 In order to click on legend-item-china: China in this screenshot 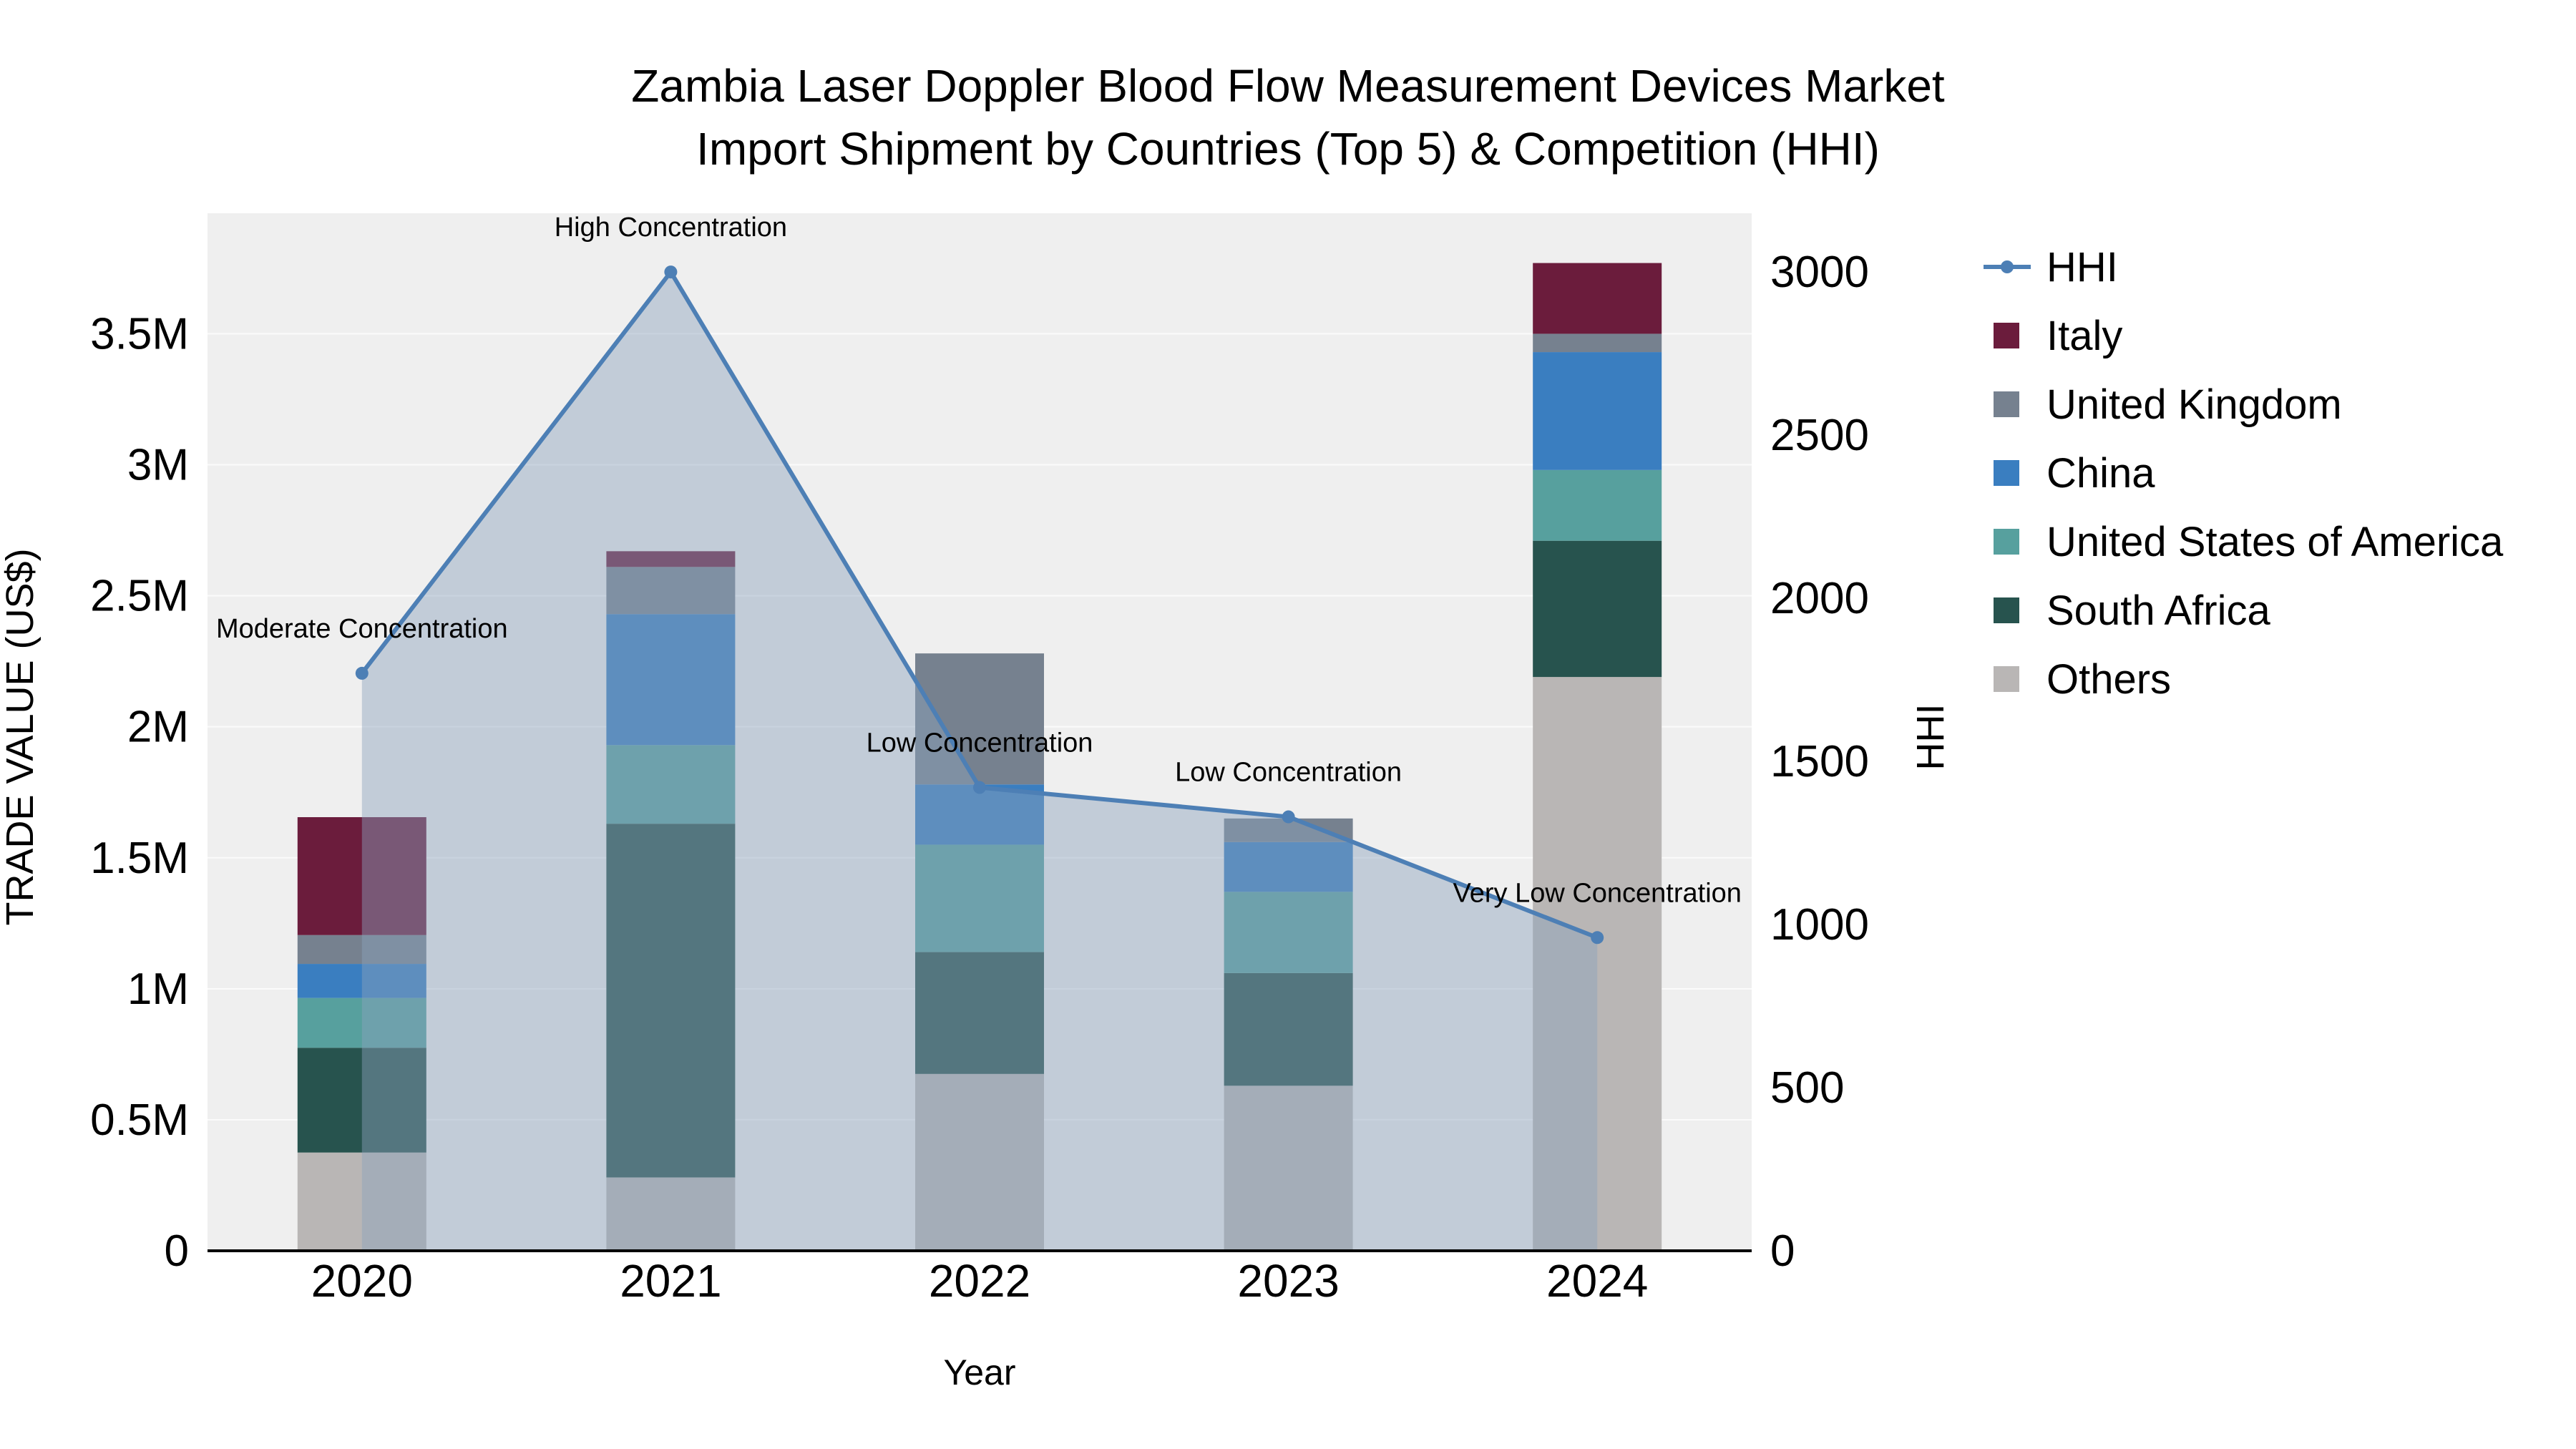, I will do `click(2074, 473)`.